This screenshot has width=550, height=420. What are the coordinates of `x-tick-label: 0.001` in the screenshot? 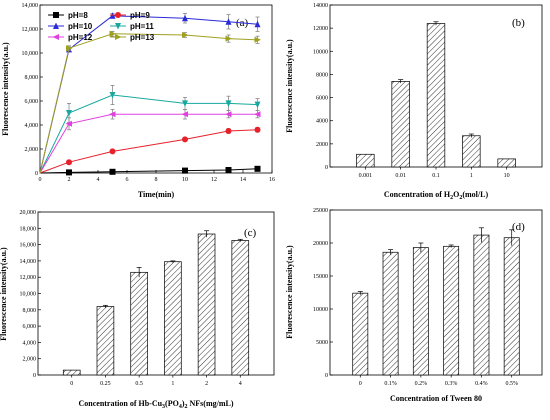 It's located at (366, 176).